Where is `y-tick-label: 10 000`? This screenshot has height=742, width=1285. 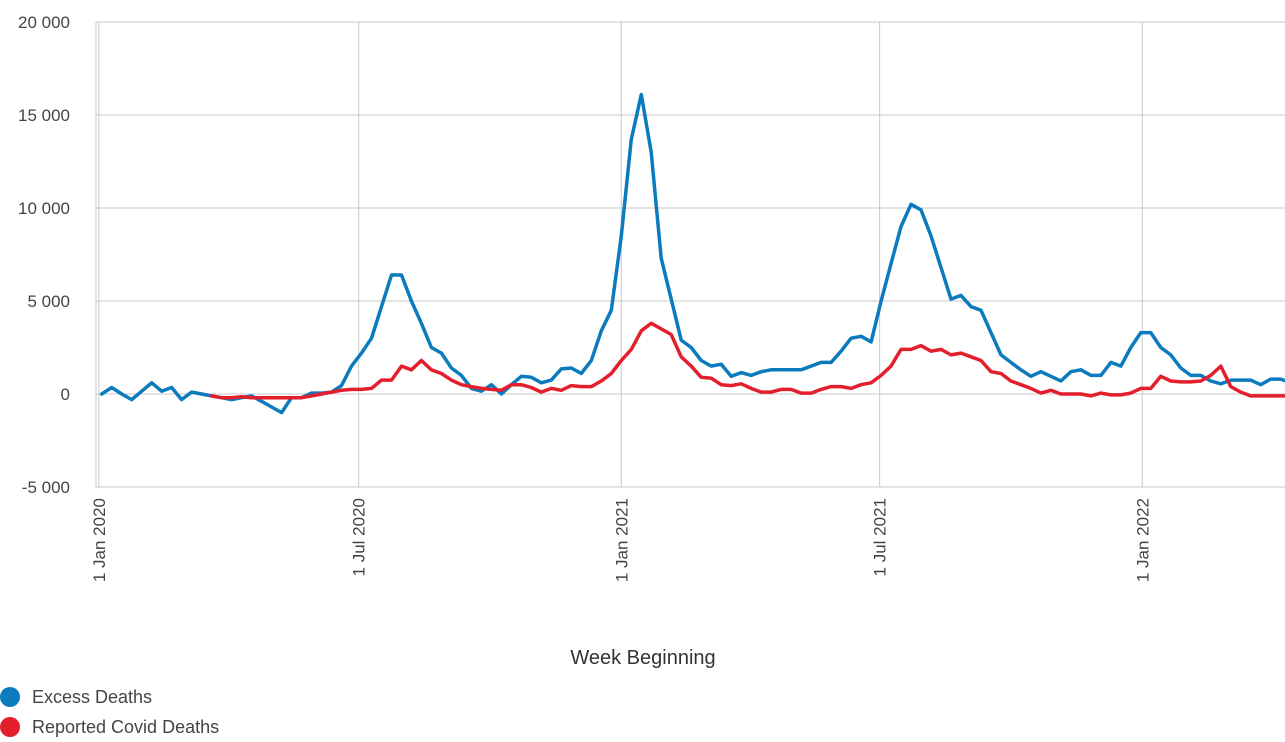
y-tick-label: 10 000 is located at coordinates (44, 208).